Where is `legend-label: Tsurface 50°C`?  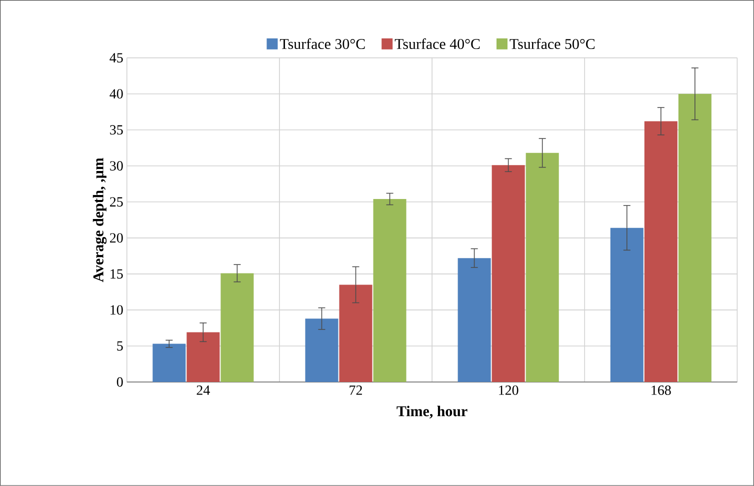
legend-label: Tsurface 50°C is located at coordinates (552, 44).